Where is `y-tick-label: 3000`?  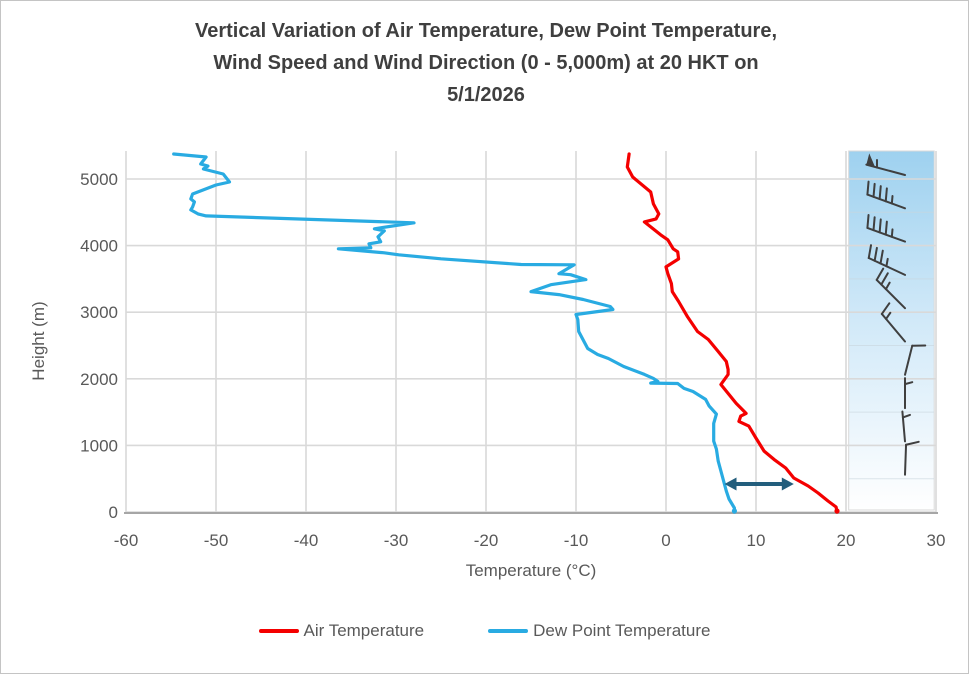 y-tick-label: 3000 is located at coordinates (99, 312).